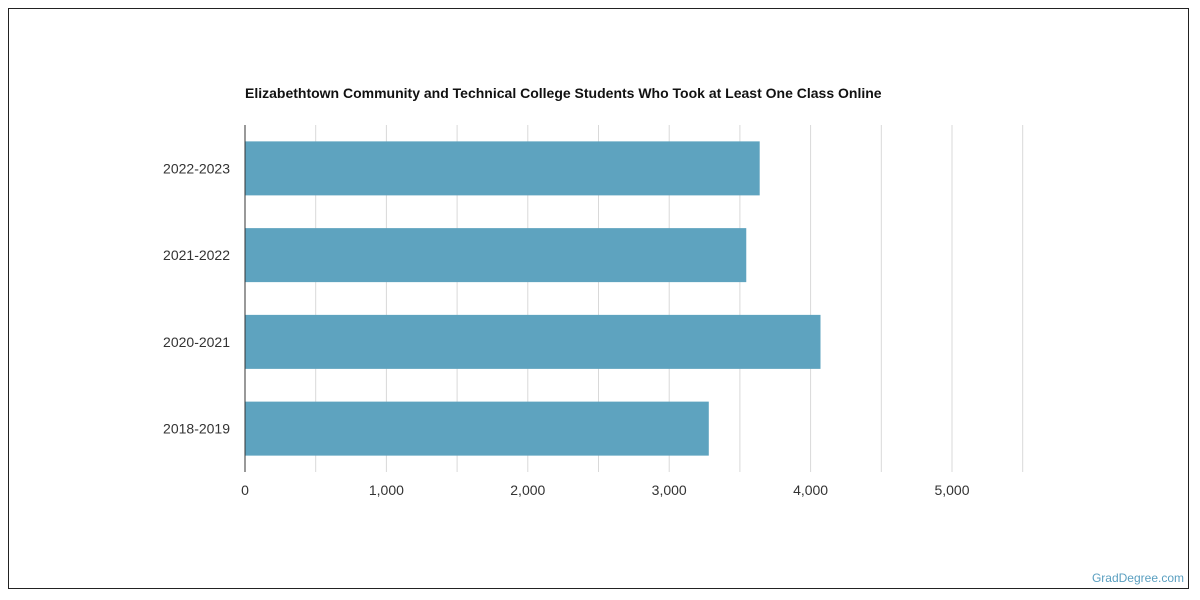 This screenshot has width=1200, height=600. I want to click on x-tick-label: 3,000, so click(669, 490).